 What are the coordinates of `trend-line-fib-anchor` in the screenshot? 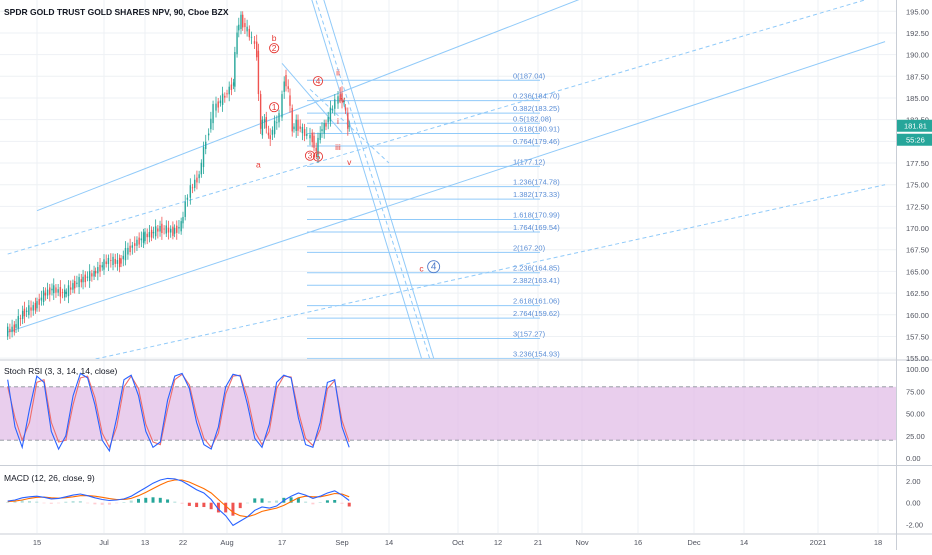 It's located at (312, 98).